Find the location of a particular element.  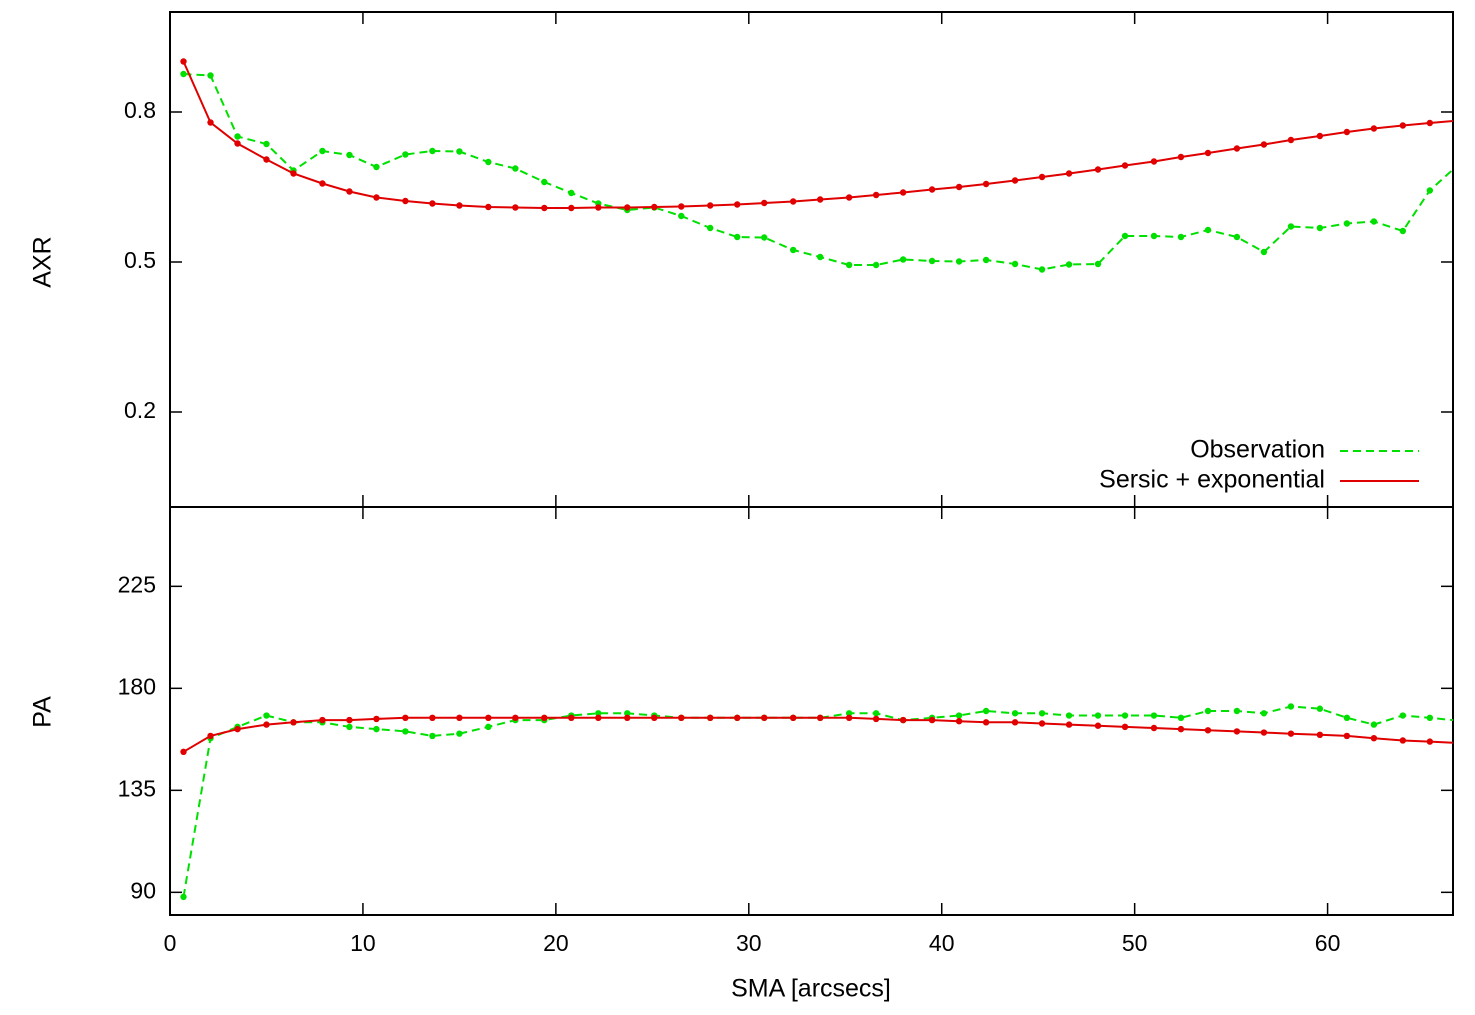

pa-y-tick-label: 90 is located at coordinates (143, 890).